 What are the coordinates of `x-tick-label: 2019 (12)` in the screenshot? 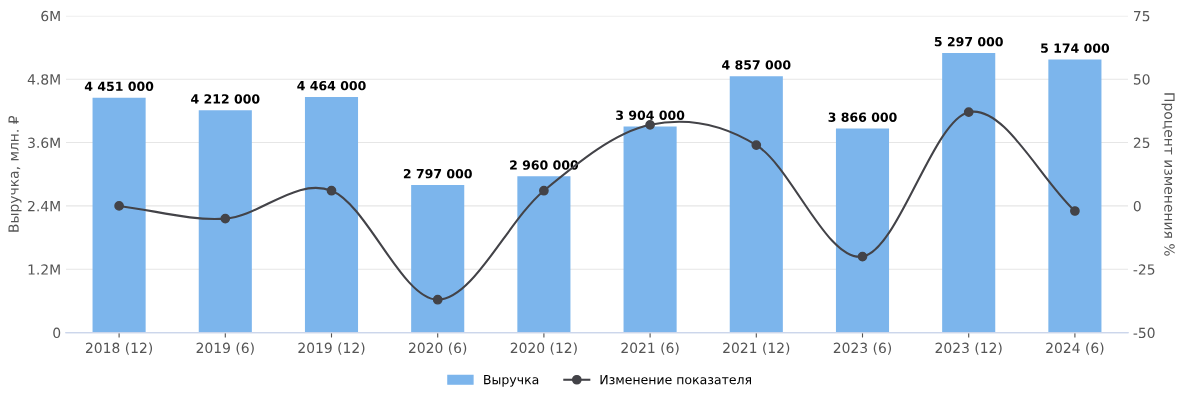 It's located at (331, 348).